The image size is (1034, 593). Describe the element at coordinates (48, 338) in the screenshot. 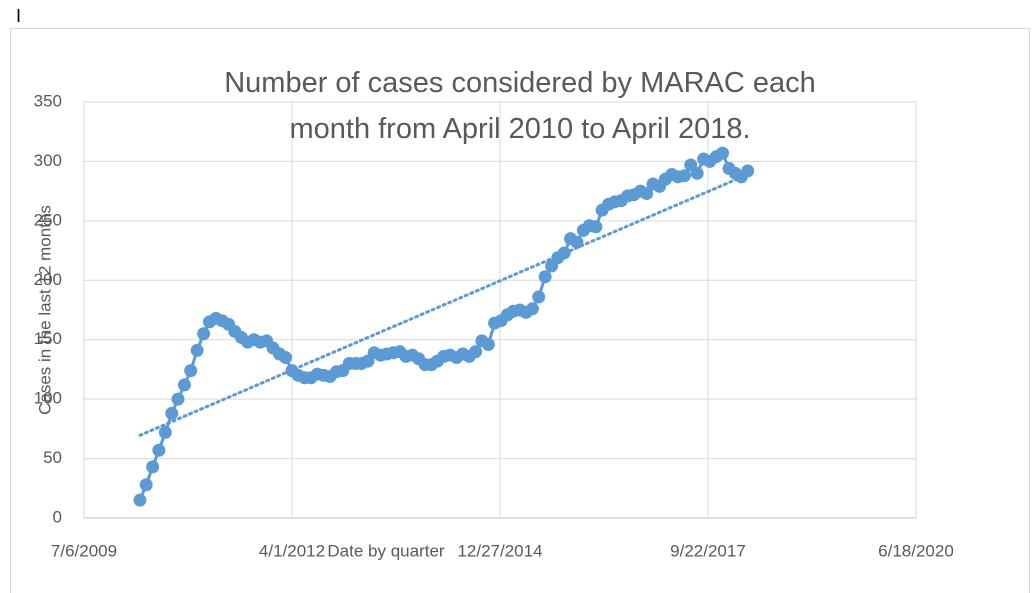

I see `y-tick-label: 150` at that location.